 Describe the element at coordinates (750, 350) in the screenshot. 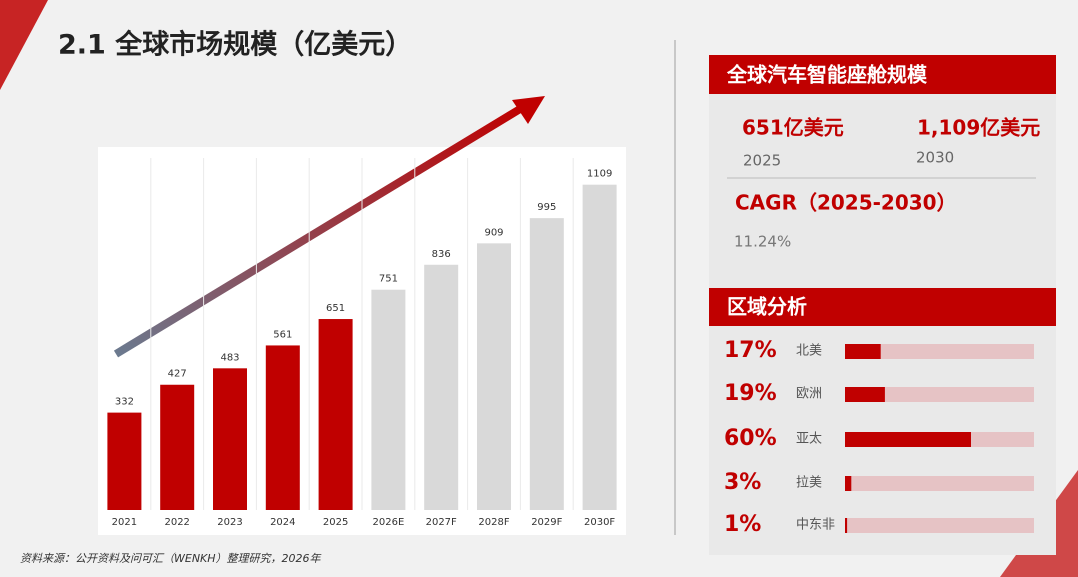

I see `percent-label: 17%` at that location.